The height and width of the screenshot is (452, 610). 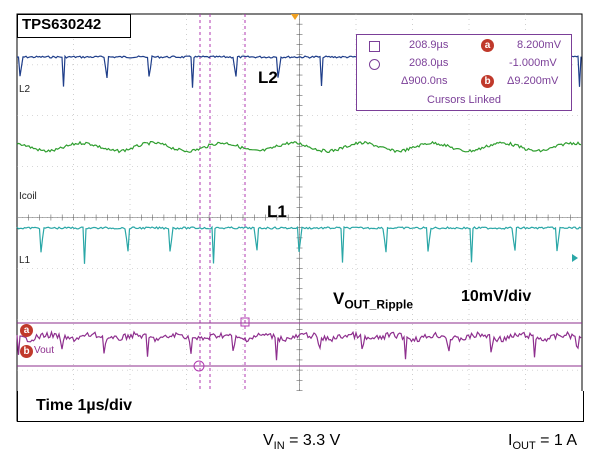 I want to click on time-scale-box, so click(x=300, y=406).